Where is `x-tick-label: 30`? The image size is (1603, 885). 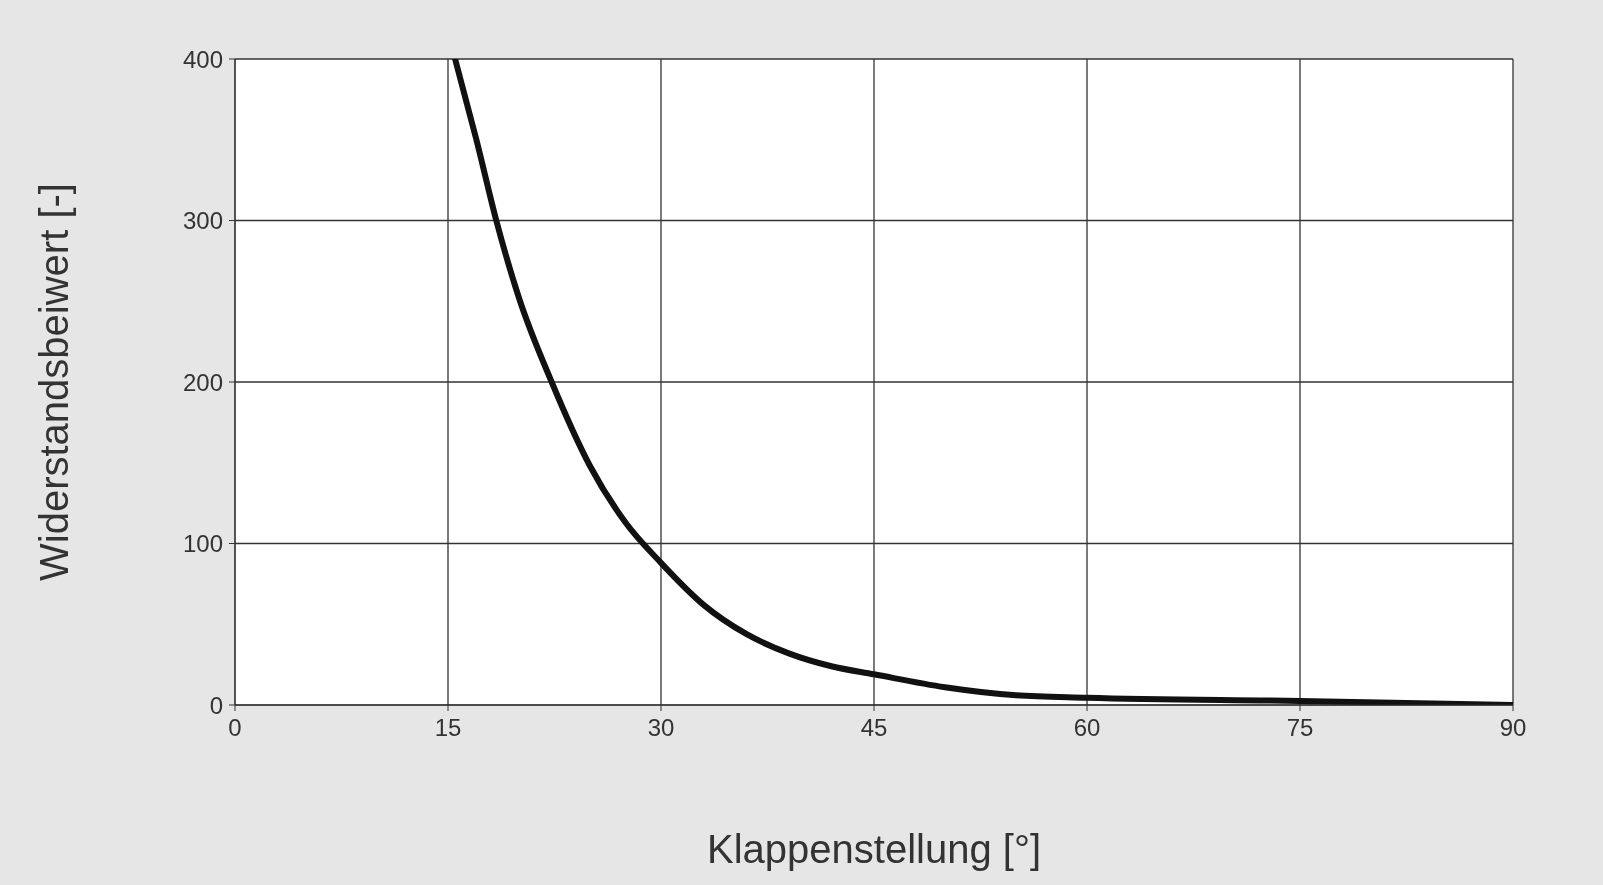 x-tick-label: 30 is located at coordinates (661, 728).